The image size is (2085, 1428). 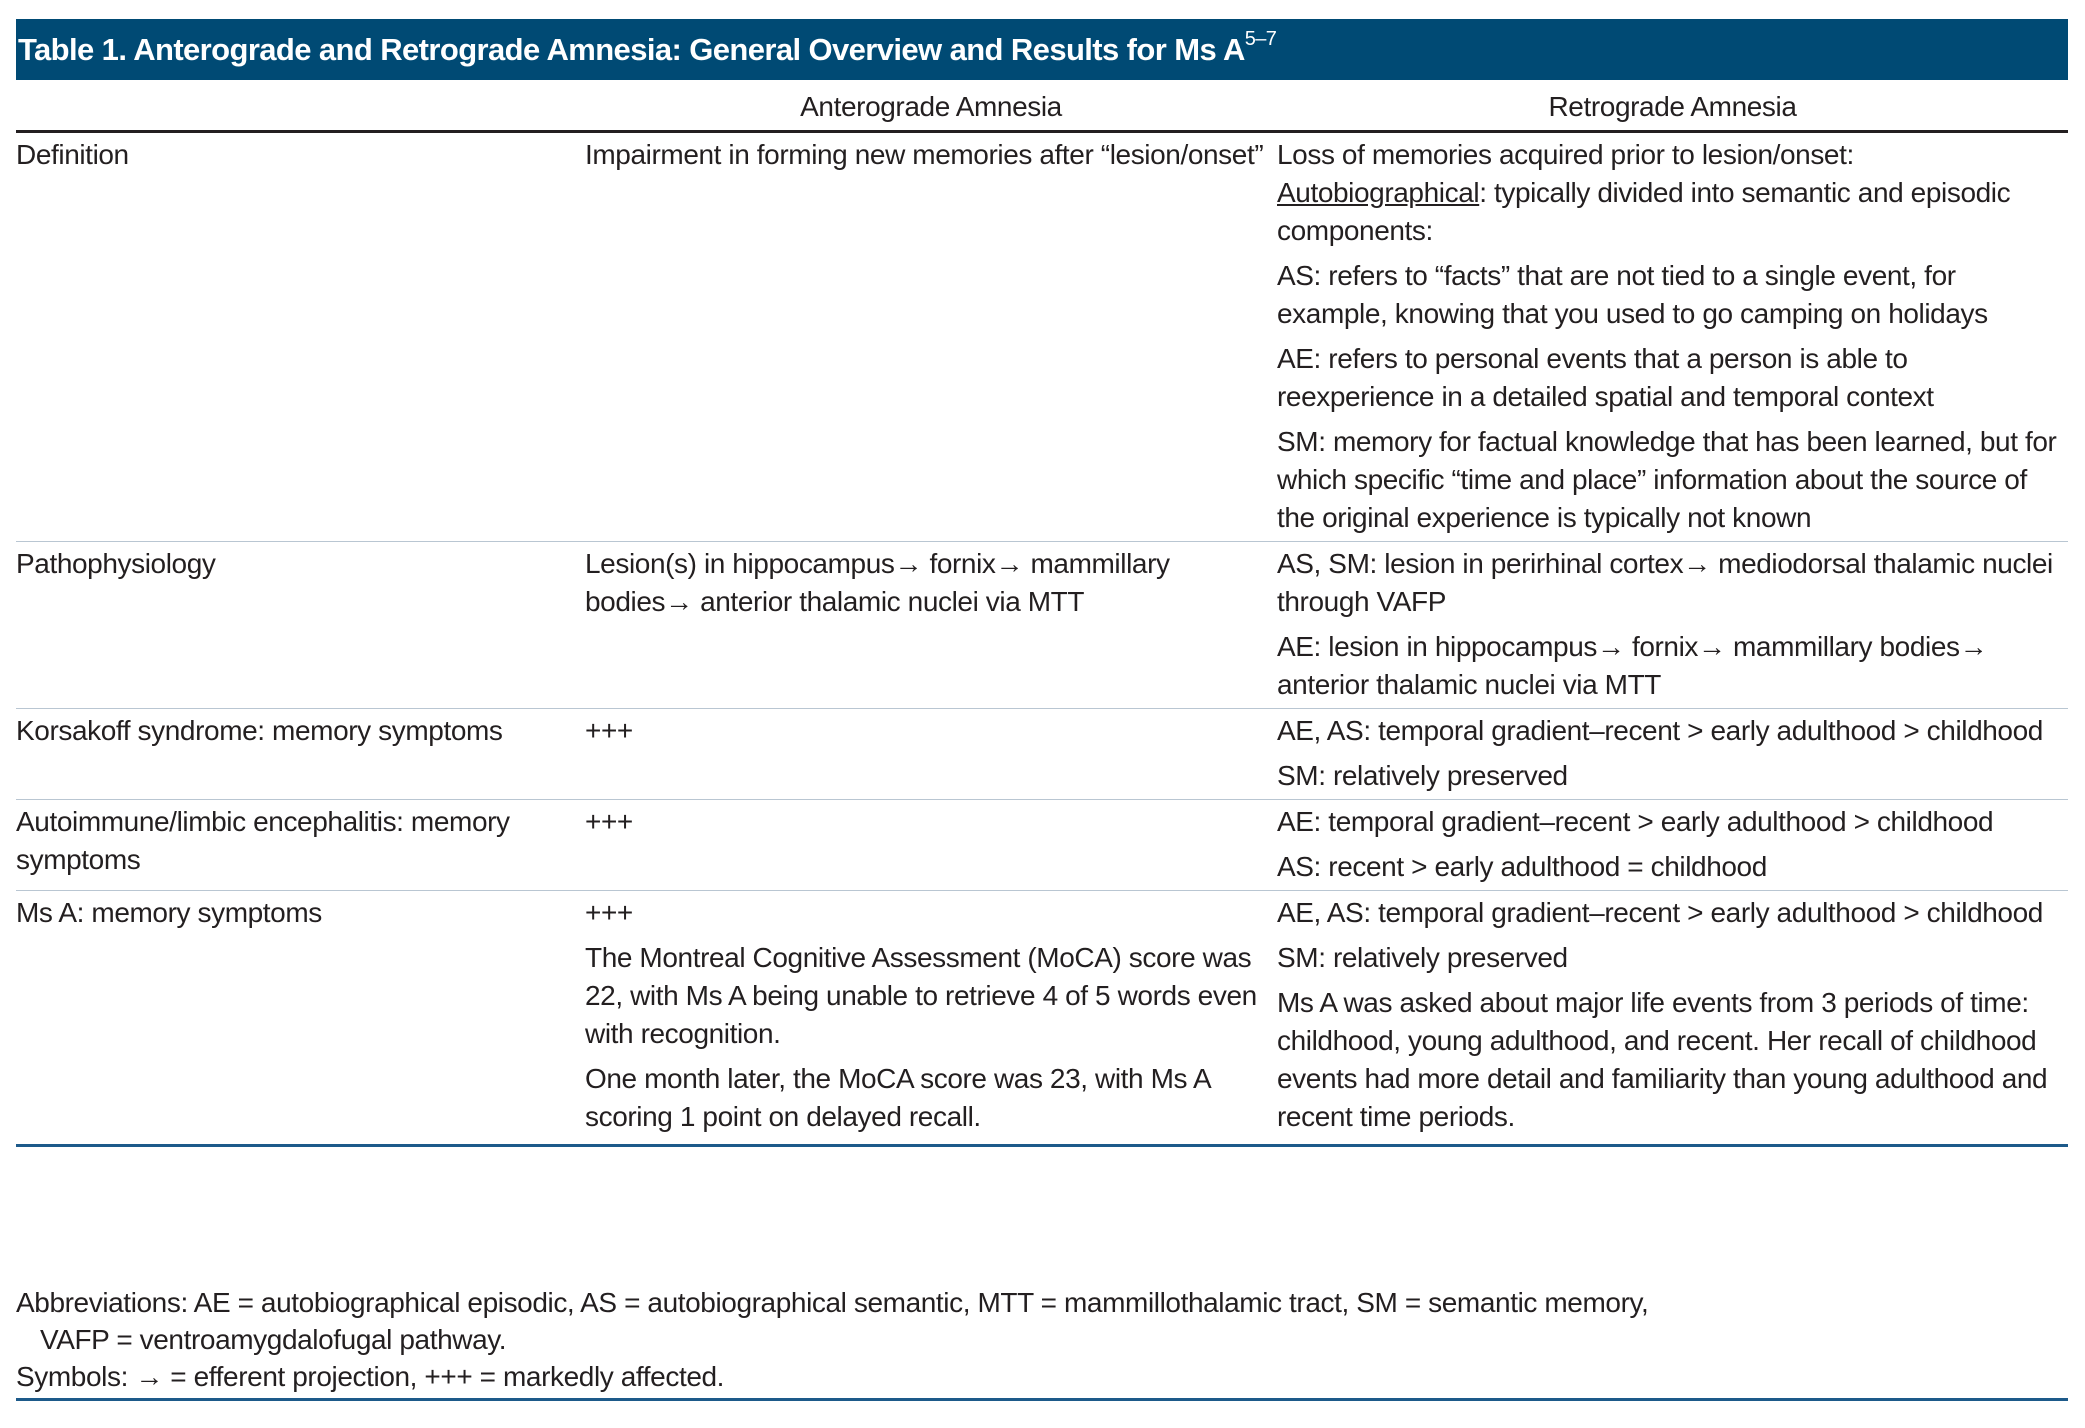 I want to click on underlined-term: Autobiographical, so click(x=1378, y=192).